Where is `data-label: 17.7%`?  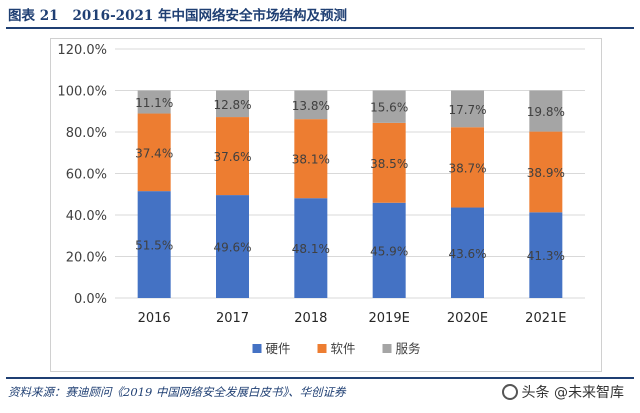
data-label: 17.7% is located at coordinates (467, 110).